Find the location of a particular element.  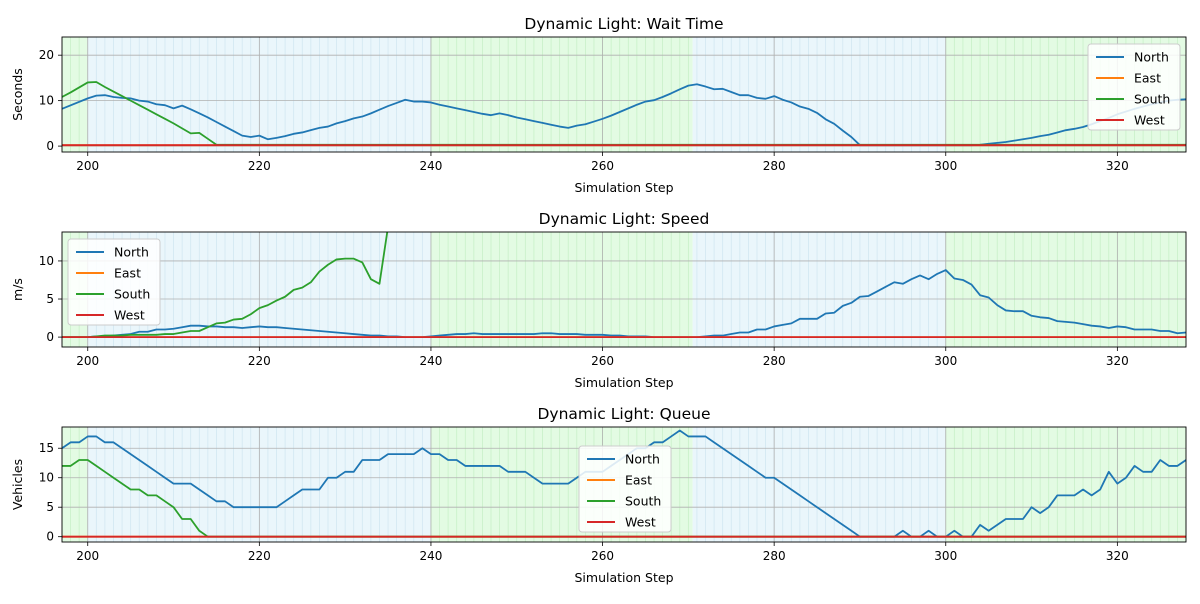

chart-3-phase-band-blue is located at coordinates (819, 484).